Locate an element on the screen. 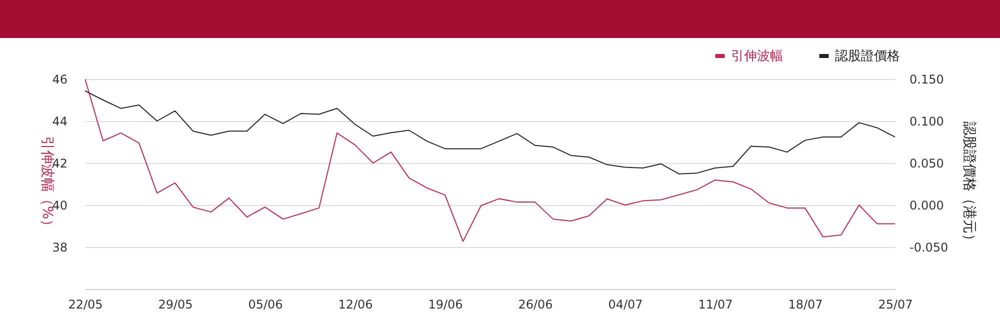  x-tick-label: 29/05 is located at coordinates (175, 305).